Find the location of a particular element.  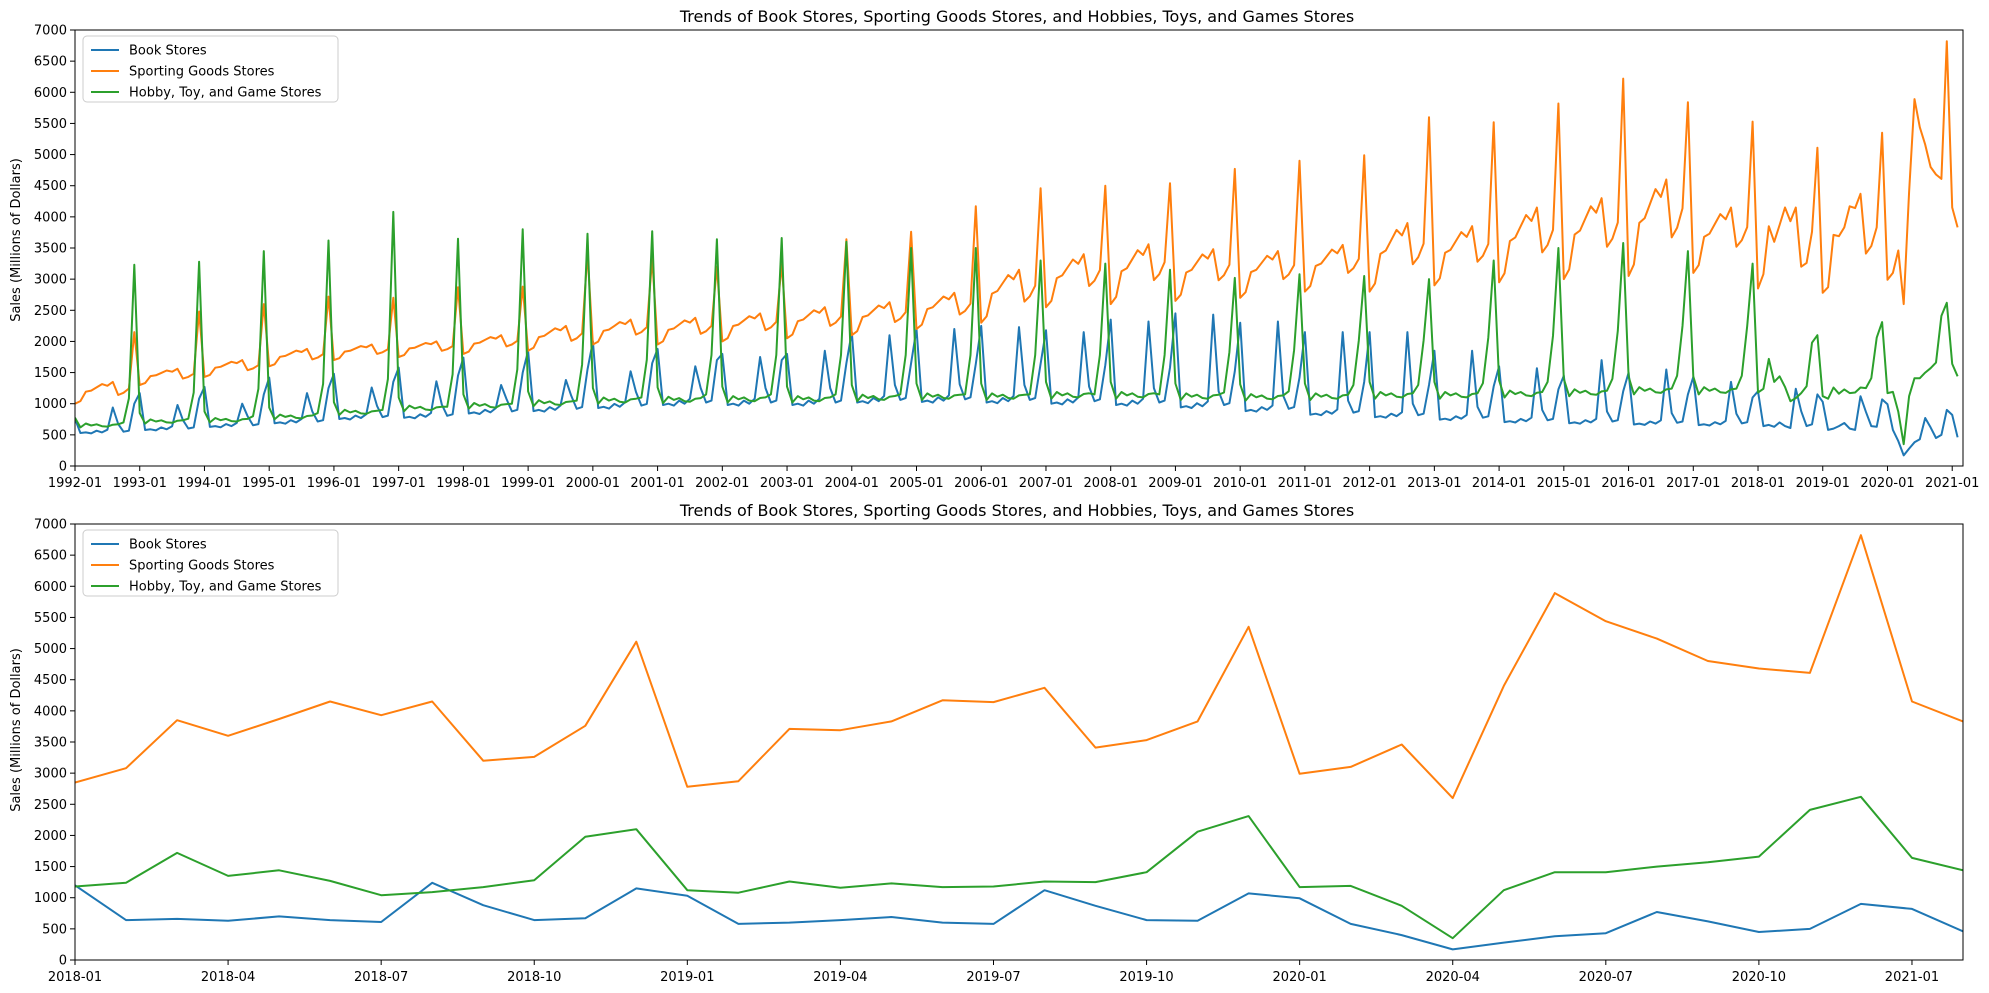

x-tick-label: 2009-01 is located at coordinates (1175, 483).